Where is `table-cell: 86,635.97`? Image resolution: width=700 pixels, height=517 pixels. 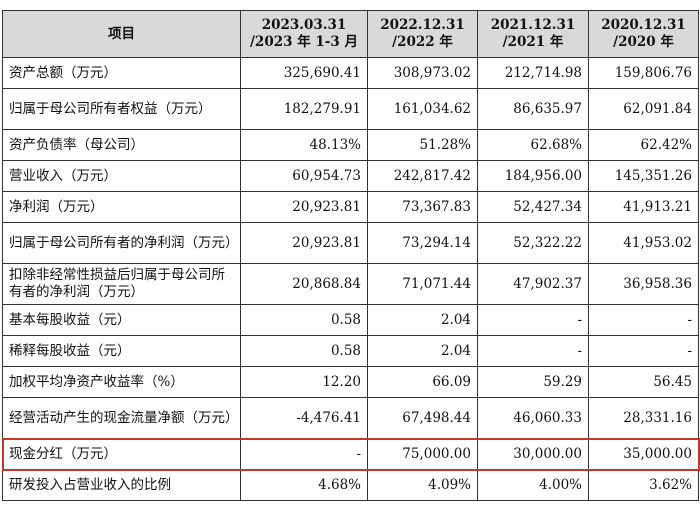
table-cell: 86,635.97 is located at coordinates (533, 109).